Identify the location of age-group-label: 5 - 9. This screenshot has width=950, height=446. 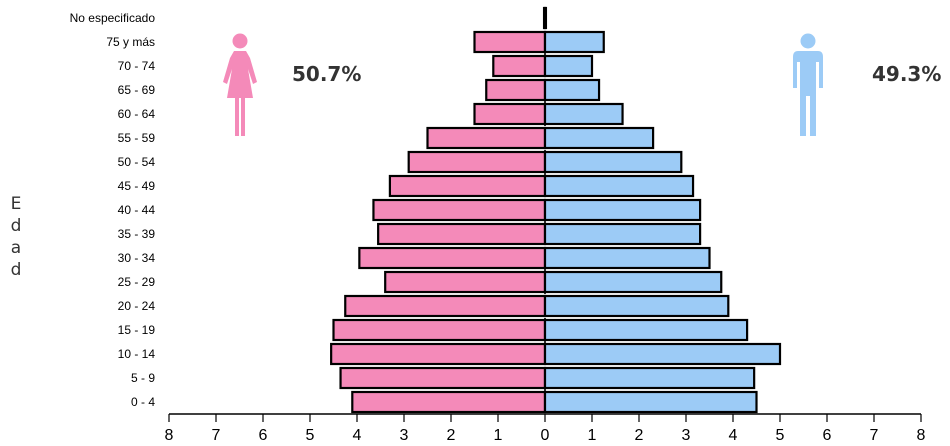
(143, 378).